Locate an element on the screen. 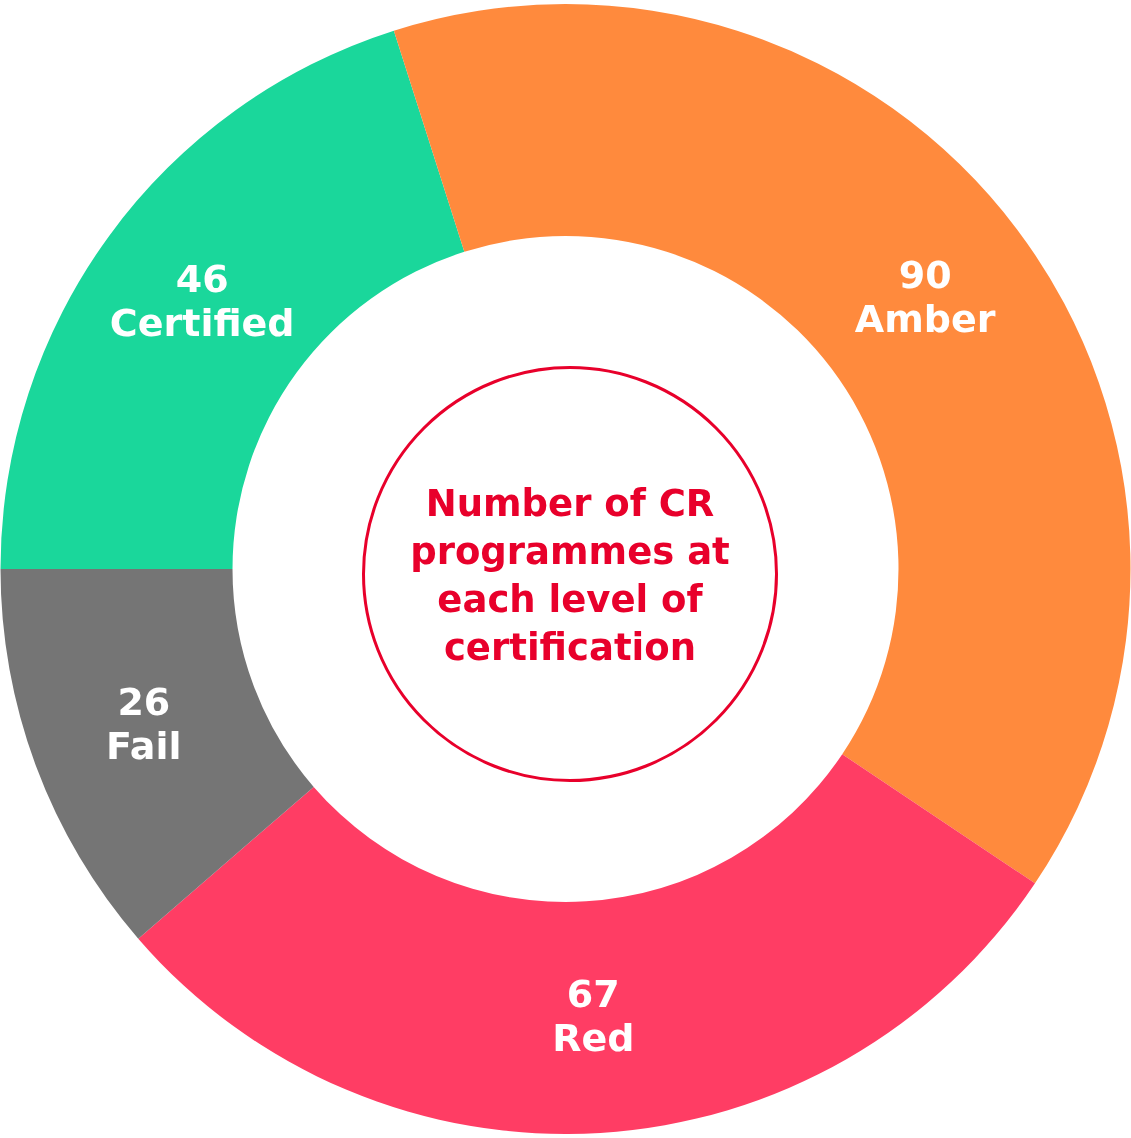  data-label: 26 is located at coordinates (144, 702).